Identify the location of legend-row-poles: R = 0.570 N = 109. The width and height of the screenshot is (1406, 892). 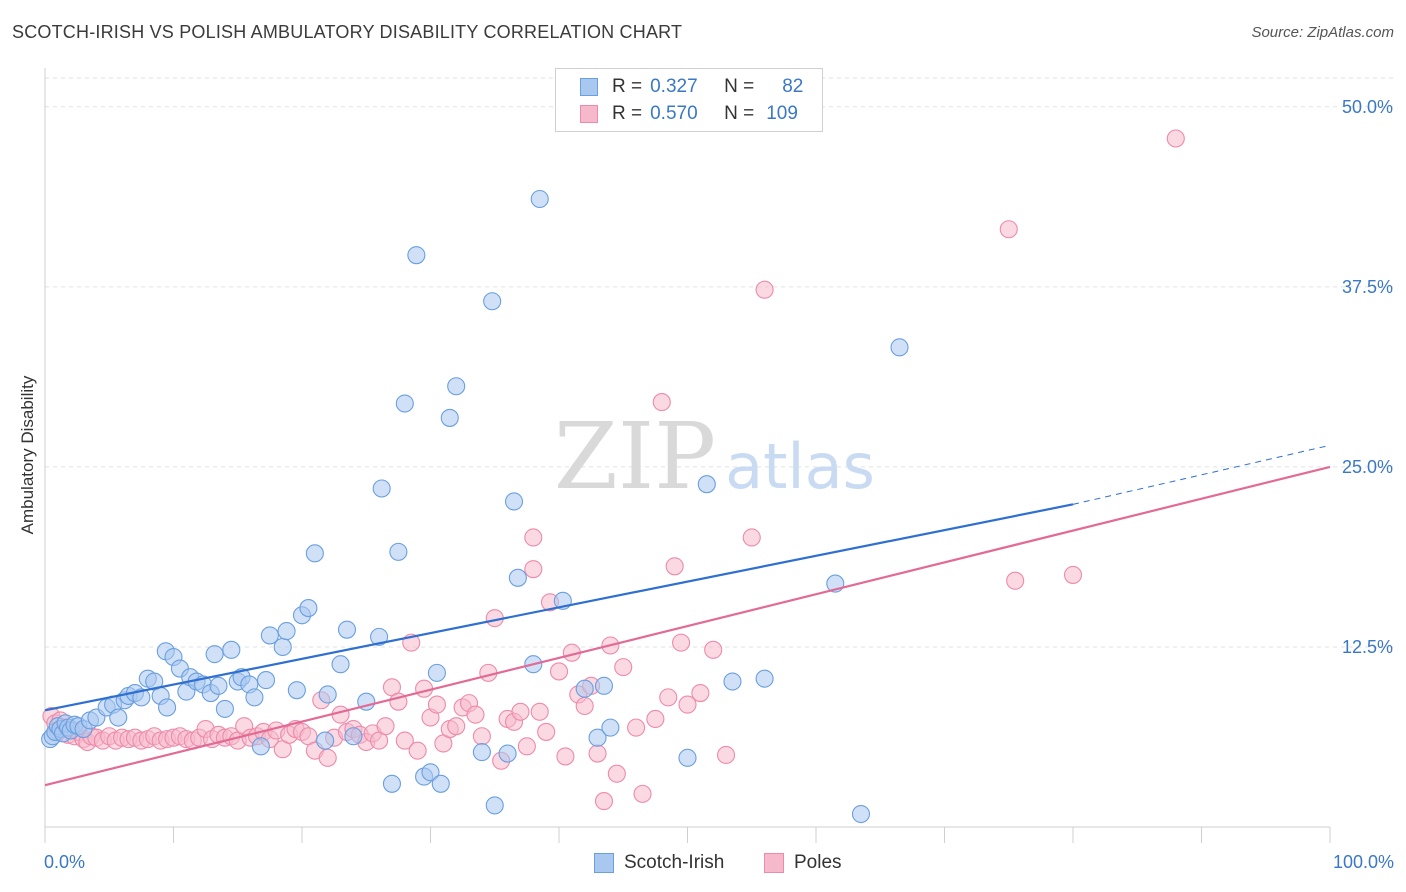
(689, 114).